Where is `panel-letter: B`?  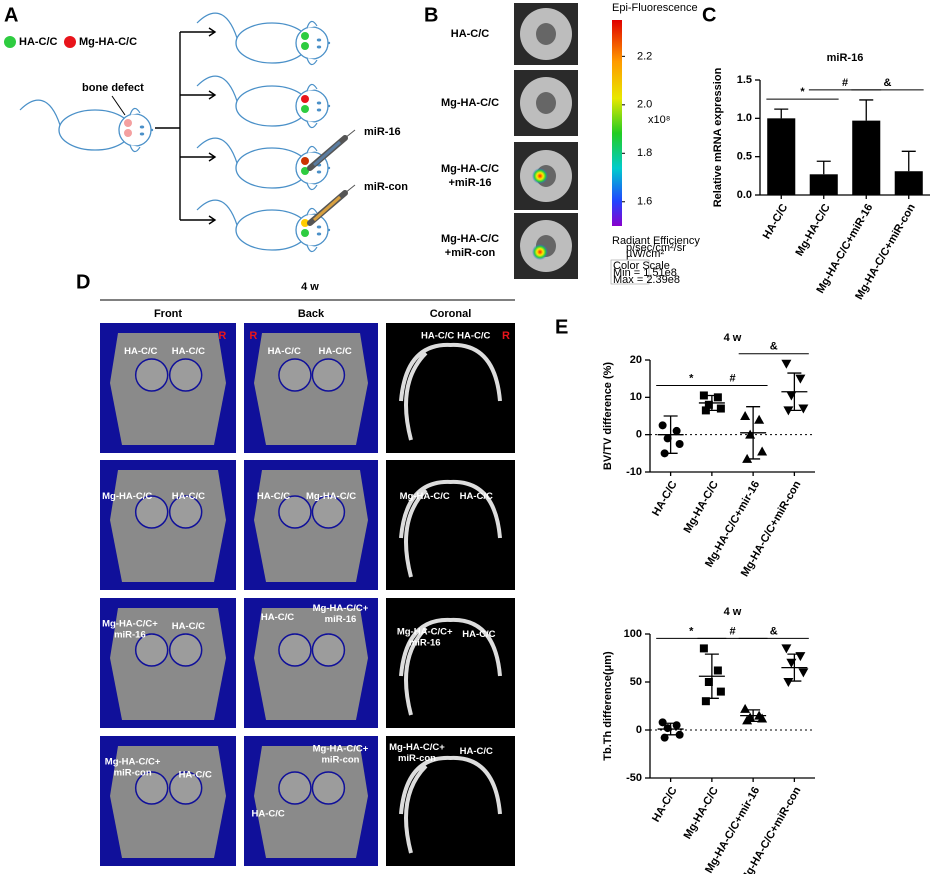 panel-letter: B is located at coordinates (431, 15).